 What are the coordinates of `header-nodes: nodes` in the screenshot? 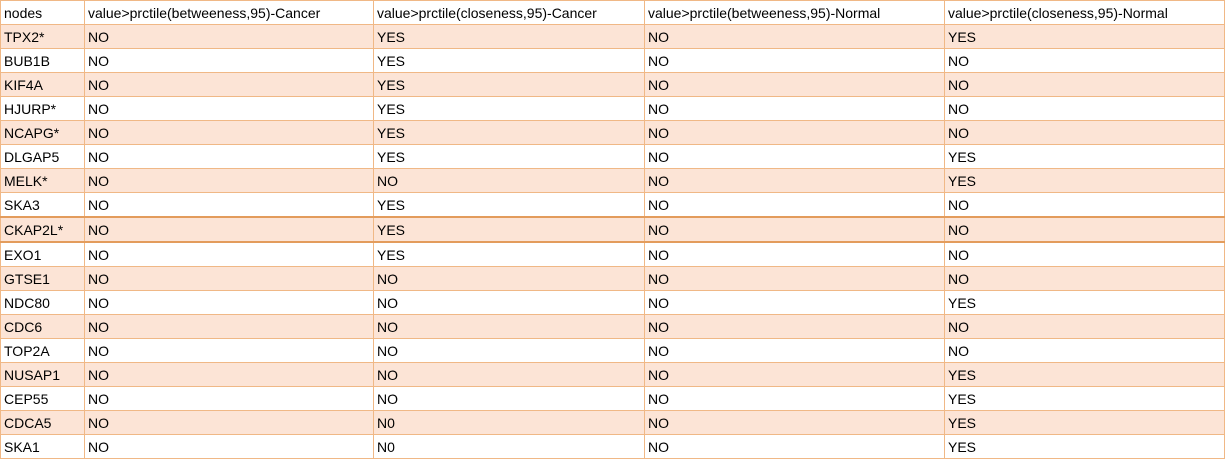 It's located at (42, 12).